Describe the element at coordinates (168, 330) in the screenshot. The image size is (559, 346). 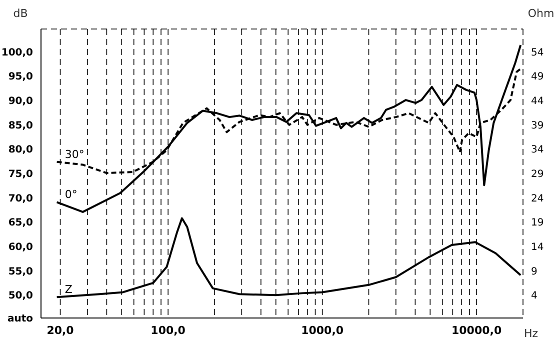
I see `x-tick-label: 100,0` at that location.